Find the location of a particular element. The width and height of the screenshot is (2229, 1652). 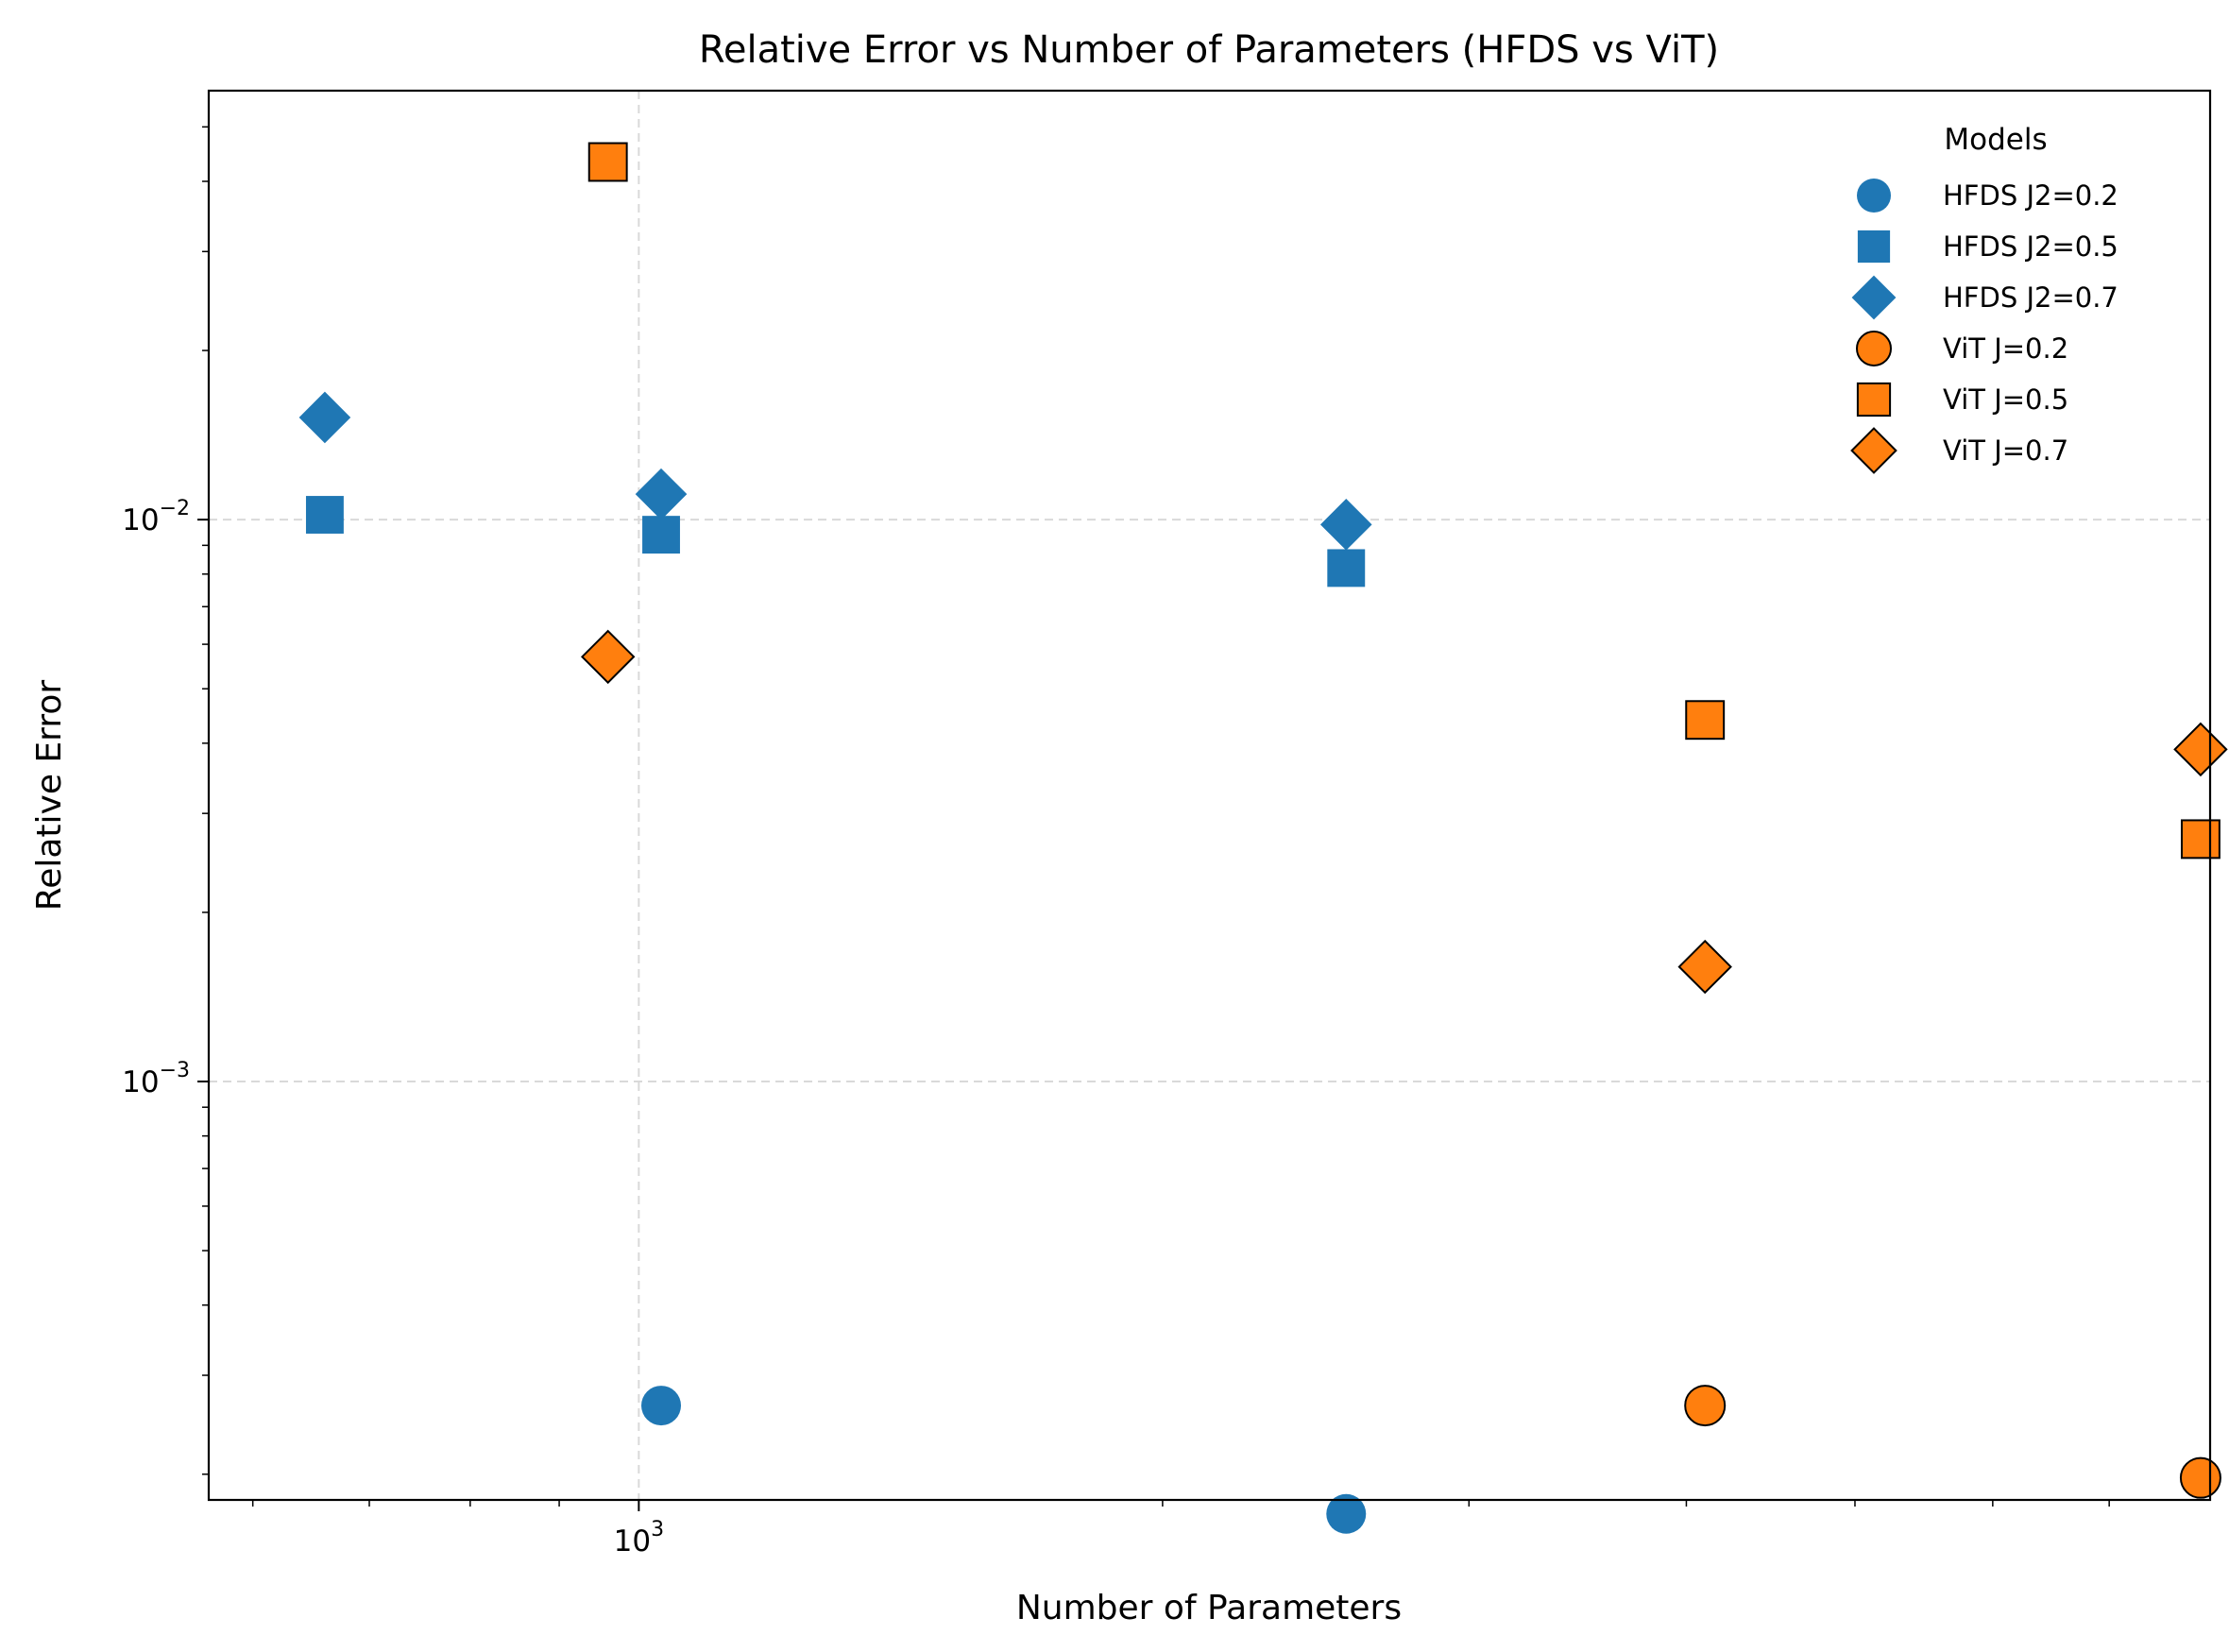

legend-title: Models is located at coordinates (1995, 140).